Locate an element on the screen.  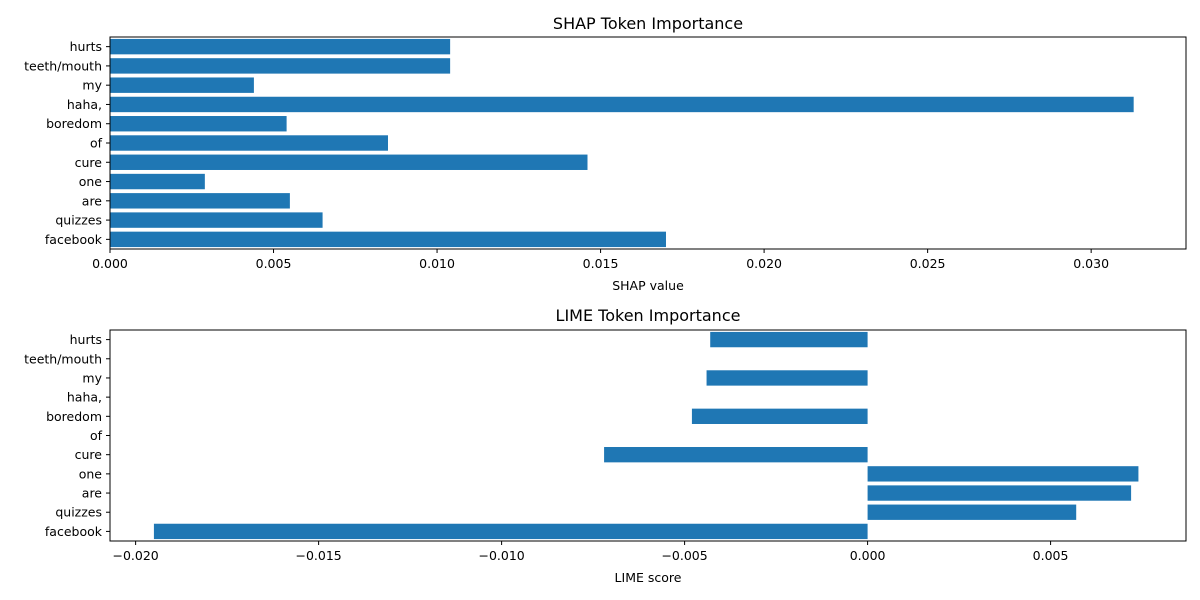
shap-y-tick-label: hurts is located at coordinates (86, 46).